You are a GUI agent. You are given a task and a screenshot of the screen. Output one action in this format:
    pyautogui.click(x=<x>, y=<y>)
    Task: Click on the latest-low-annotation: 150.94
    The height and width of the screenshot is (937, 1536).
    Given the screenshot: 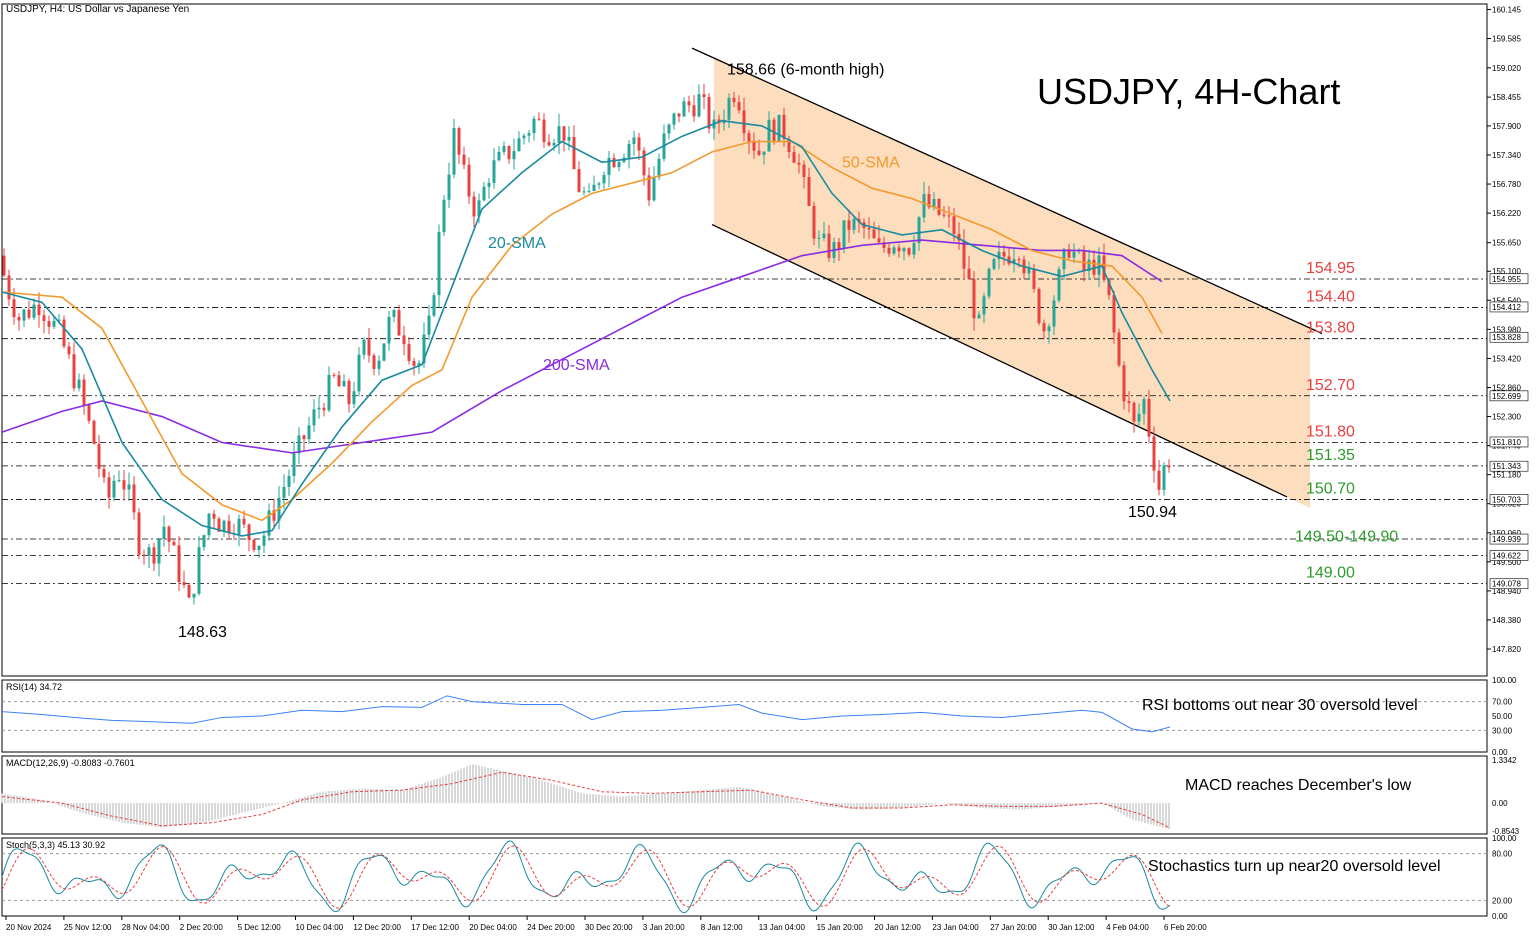 What is the action you would take?
    pyautogui.click(x=1152, y=512)
    